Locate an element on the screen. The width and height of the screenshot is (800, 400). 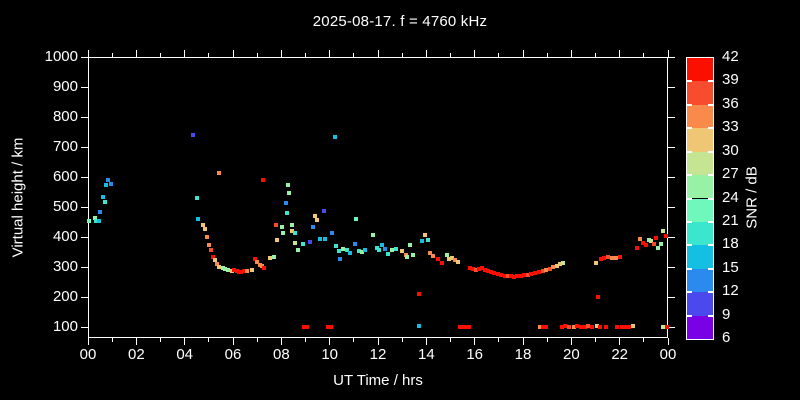
colorbar-tick-label: 36 is located at coordinates (730, 103).